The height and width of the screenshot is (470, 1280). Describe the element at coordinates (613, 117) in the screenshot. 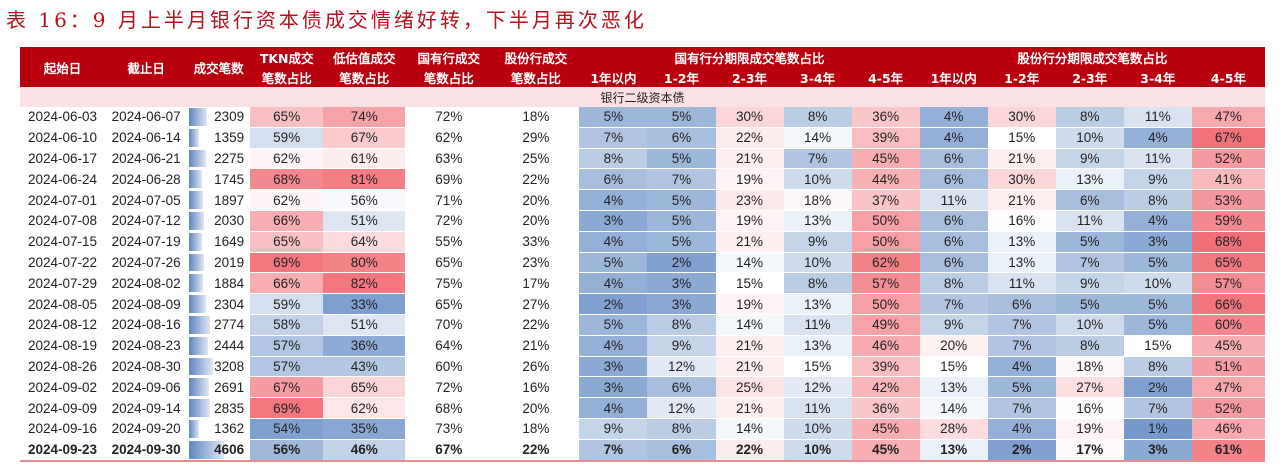

I see `cell-state-lt1y: 5%` at that location.